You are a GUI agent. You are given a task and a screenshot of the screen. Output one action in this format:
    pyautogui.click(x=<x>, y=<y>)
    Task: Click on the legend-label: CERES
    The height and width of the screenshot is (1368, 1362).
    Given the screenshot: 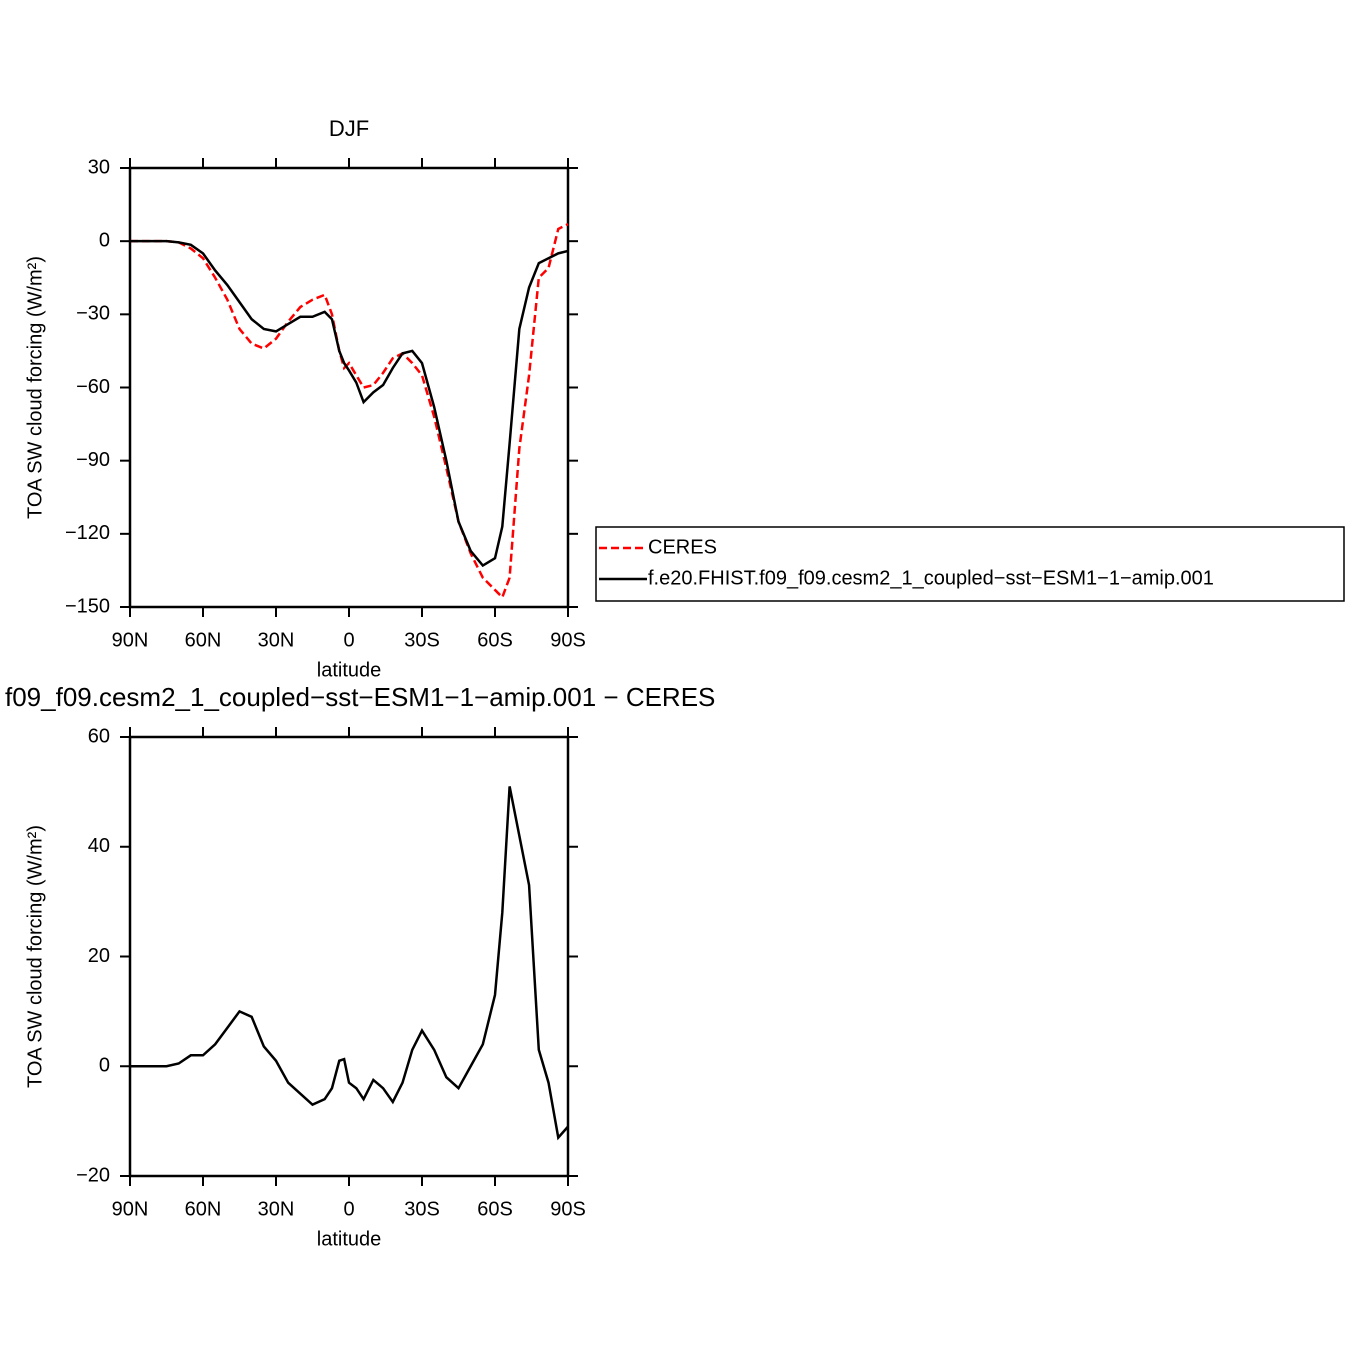 What is the action you would take?
    pyautogui.click(x=682, y=547)
    